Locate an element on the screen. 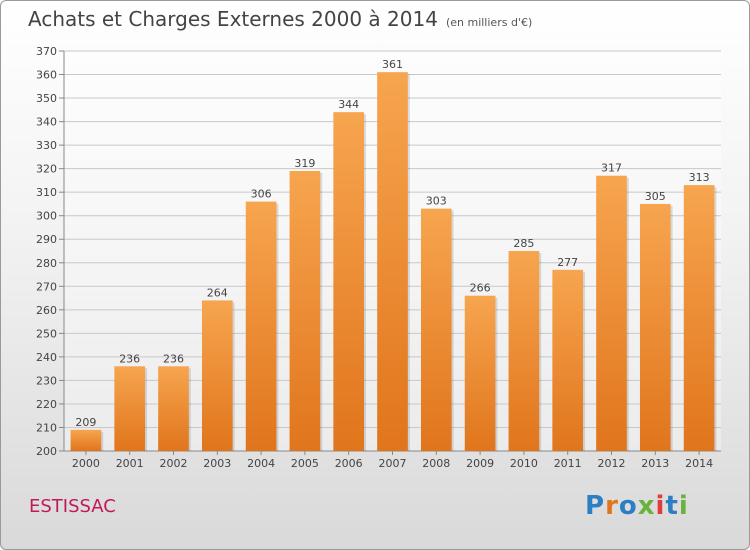 This screenshot has width=750, height=550. logo-letter: o is located at coordinates (628, 506).